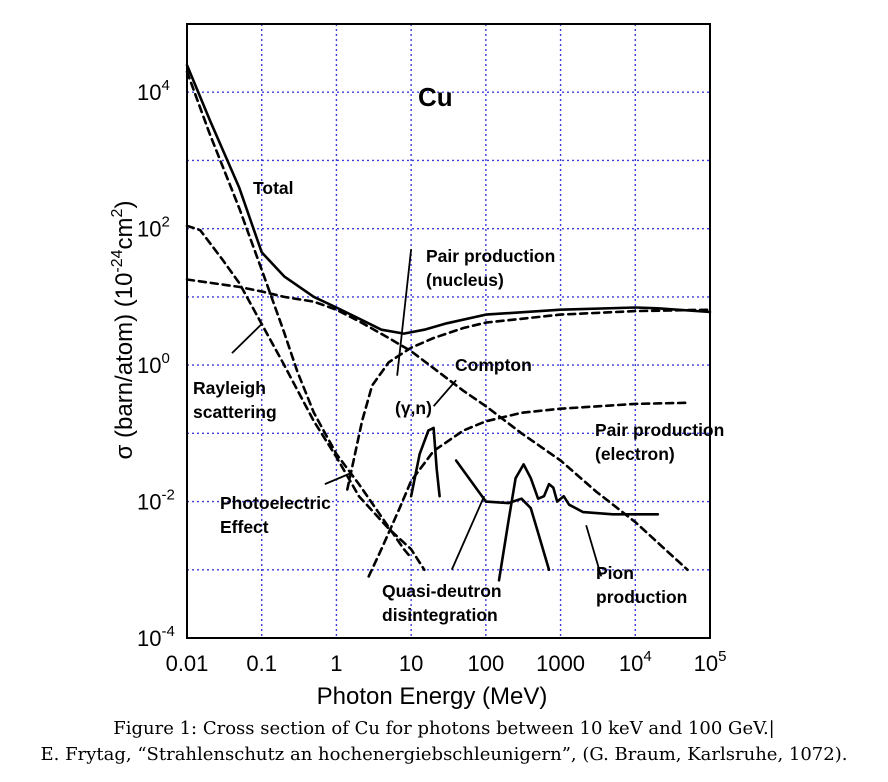  Describe the element at coordinates (578, 522) in the screenshot. I see `series-pion` at that location.